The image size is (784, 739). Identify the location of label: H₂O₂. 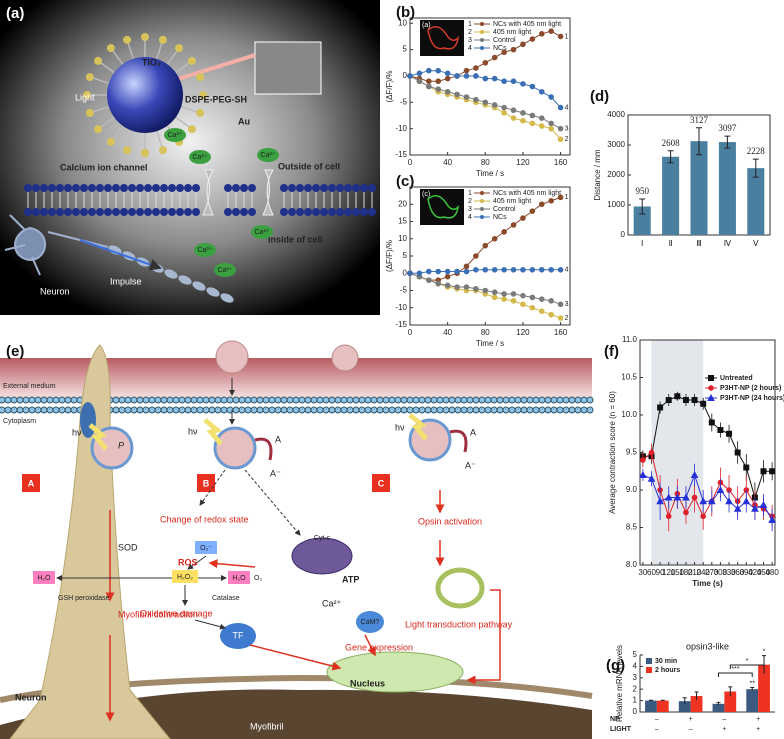
(185, 577).